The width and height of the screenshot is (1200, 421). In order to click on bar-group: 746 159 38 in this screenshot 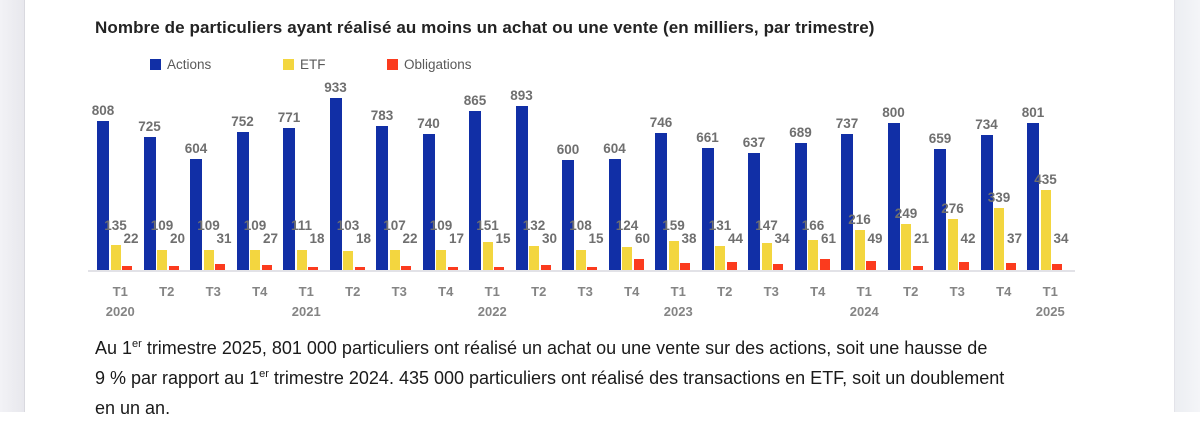, I will do `click(676, 177)`.